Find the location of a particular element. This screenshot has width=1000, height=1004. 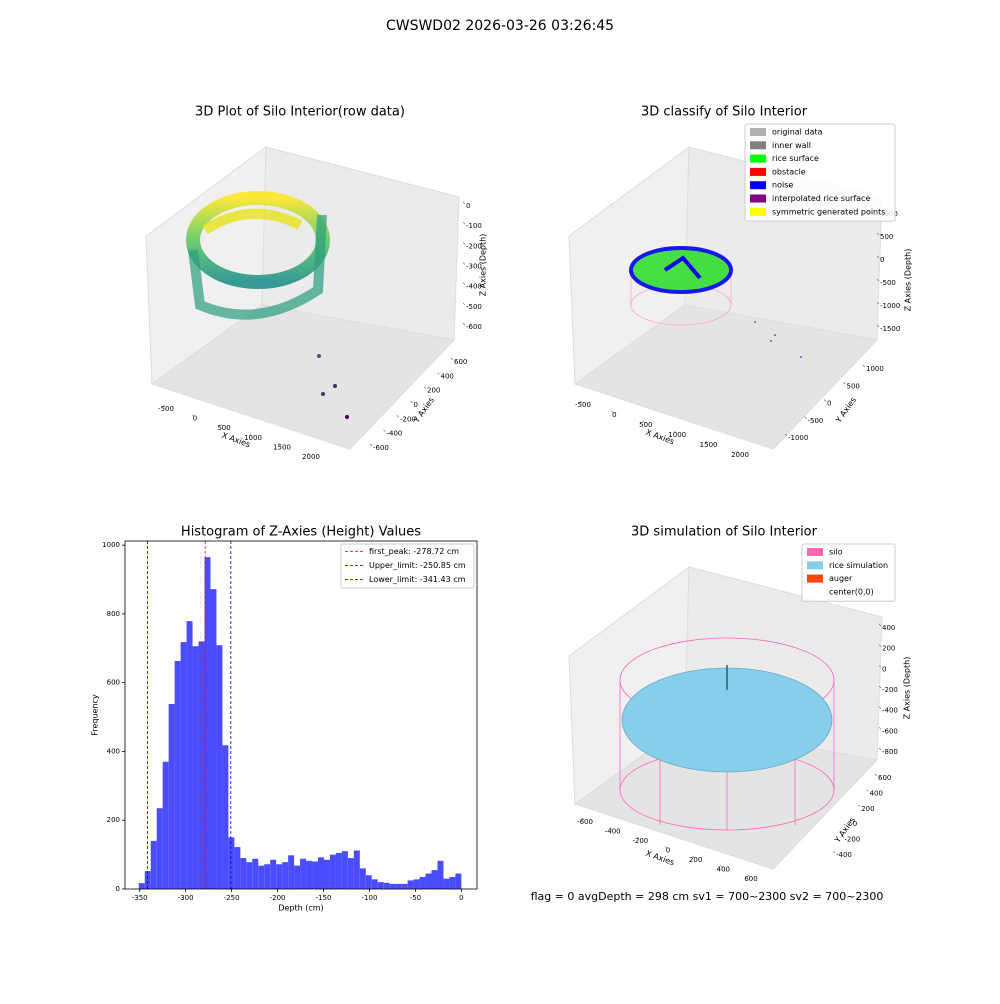

legend-label: obstacle is located at coordinates (789, 171).